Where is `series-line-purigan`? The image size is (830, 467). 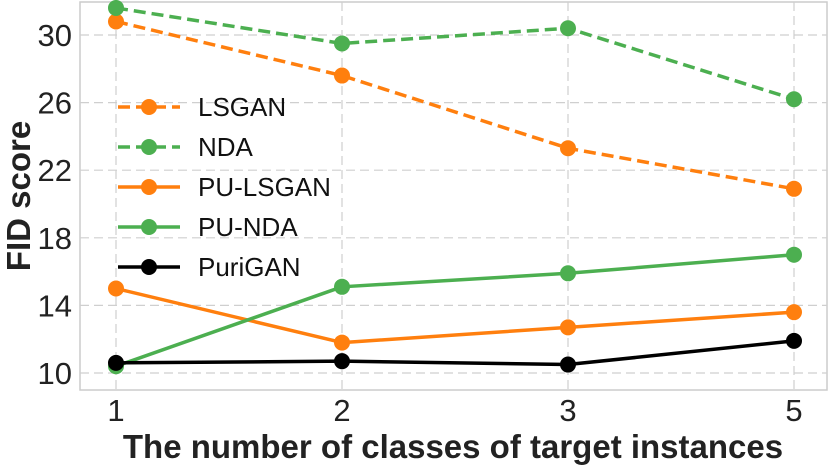
series-line-purigan is located at coordinates (455, 353).